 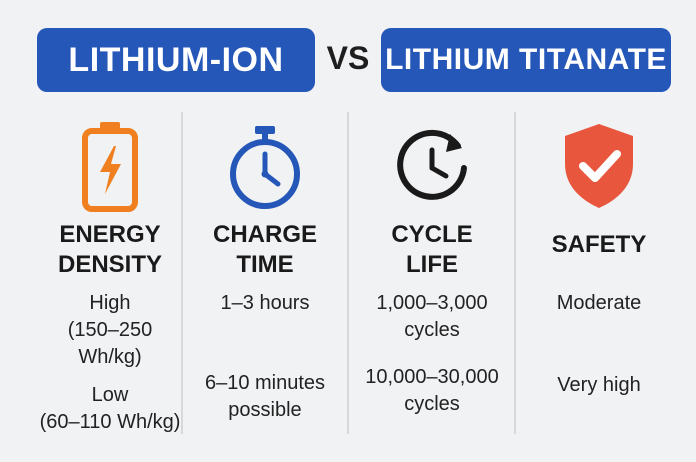 I want to click on heading-line: DENSITY, so click(x=109, y=264).